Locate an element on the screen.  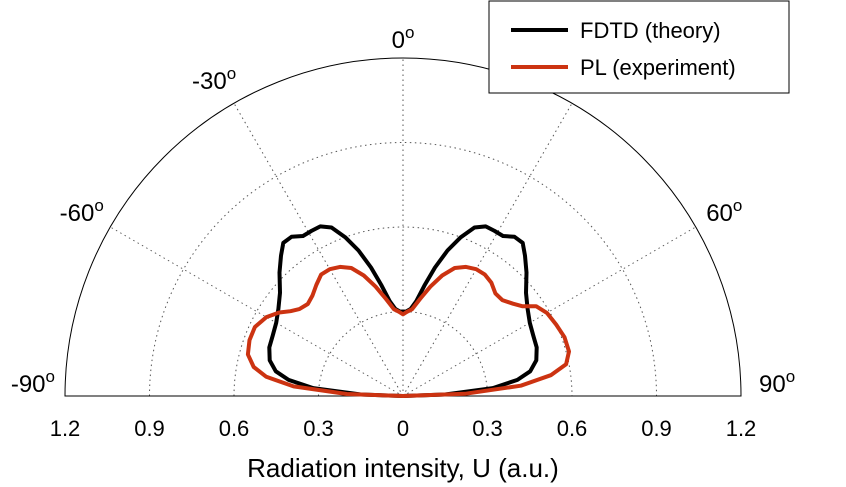
r-tick-label: 0 is located at coordinates (403, 428).